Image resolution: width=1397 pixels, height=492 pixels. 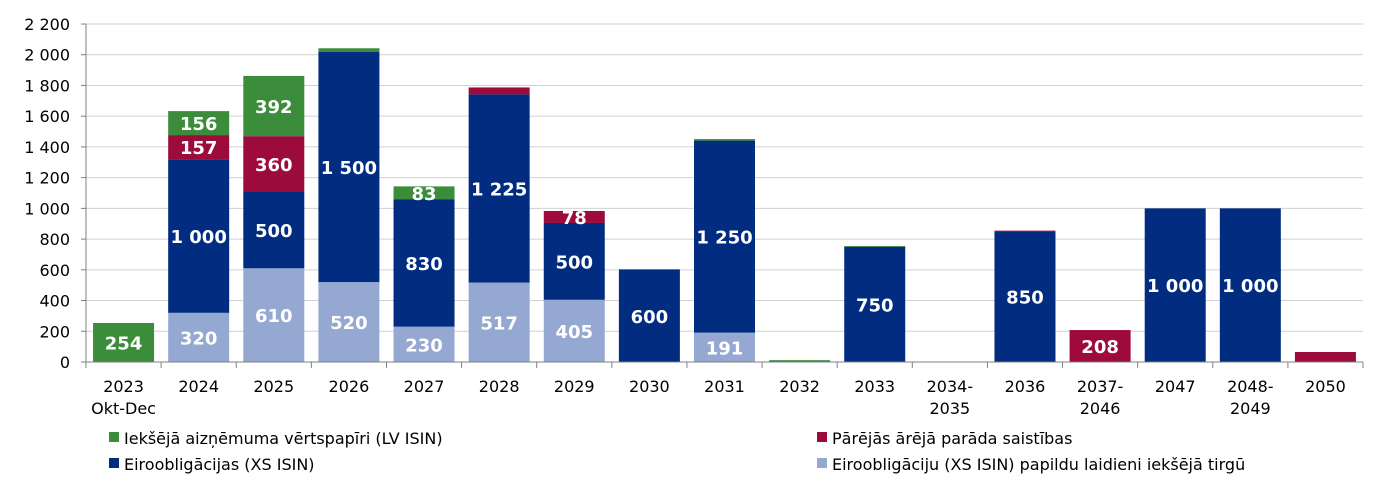 I want to click on data-label: 600, so click(x=650, y=317).